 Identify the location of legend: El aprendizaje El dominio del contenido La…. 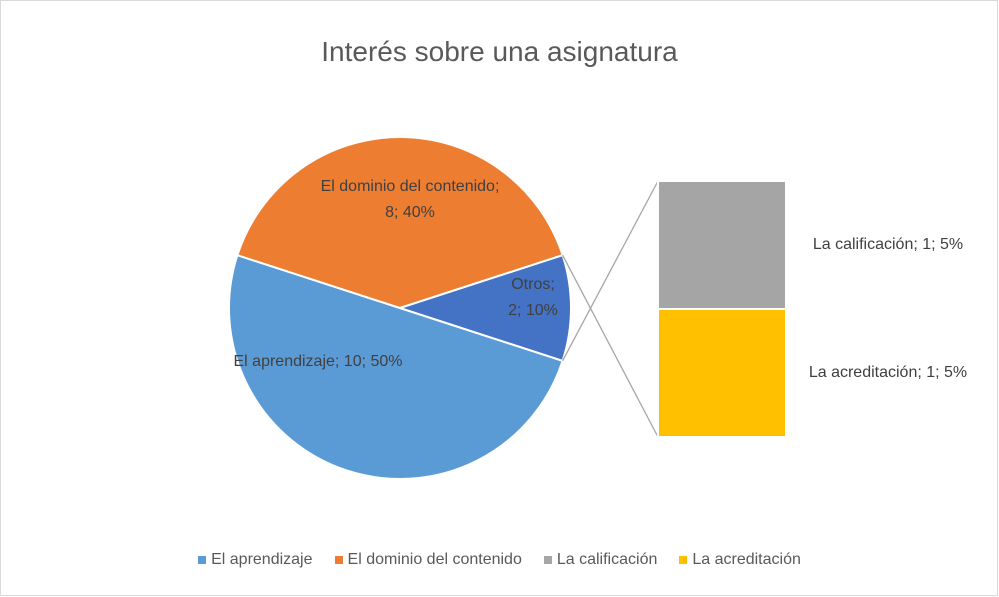
(499, 560).